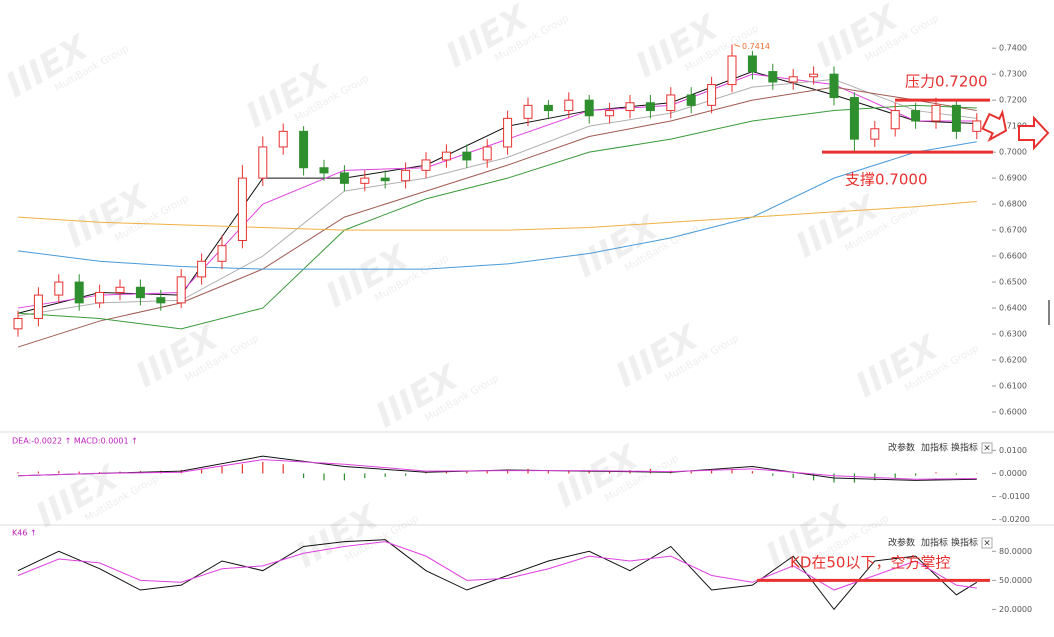 The height and width of the screenshot is (637, 1054). I want to click on macd-legend: DEA:-0.0022 ↑ MACD:0.0001 ↑, so click(75, 441).